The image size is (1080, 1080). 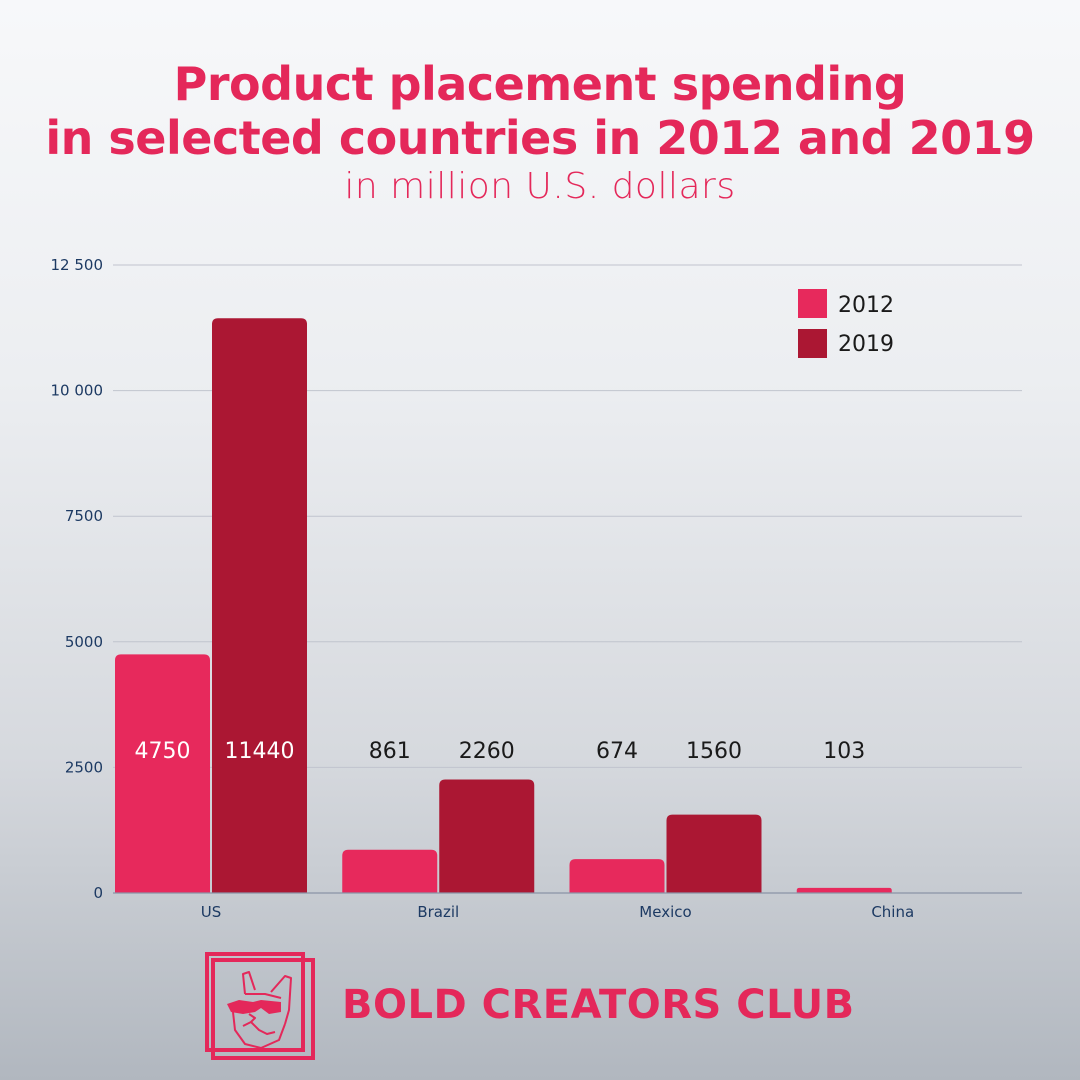 I want to click on data-label: 4750, so click(x=163, y=751).